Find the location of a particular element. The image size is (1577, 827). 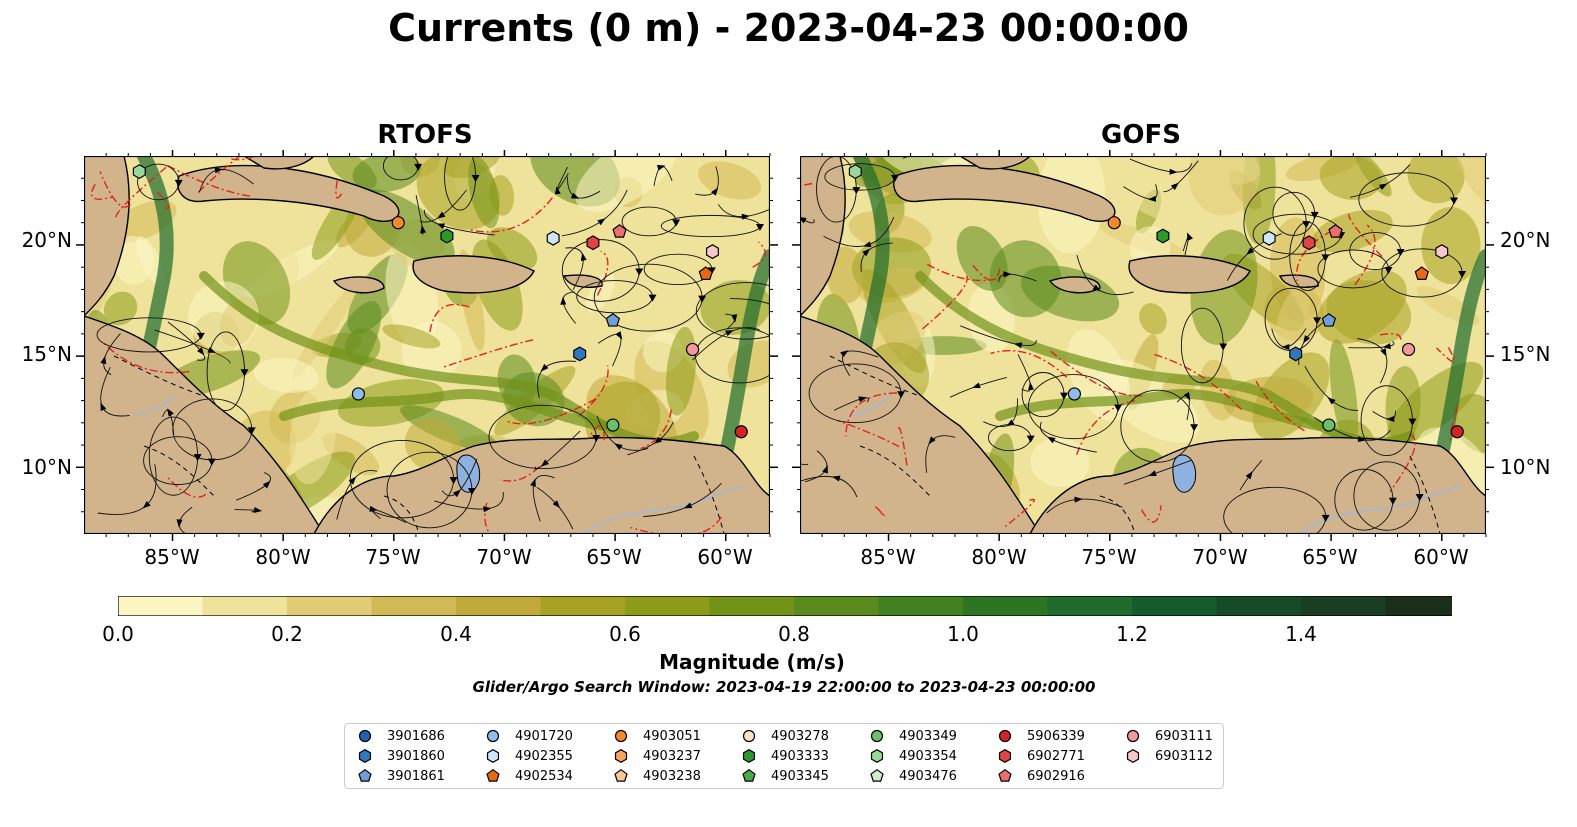

legend-item: 6902771 is located at coordinates (1040, 756).